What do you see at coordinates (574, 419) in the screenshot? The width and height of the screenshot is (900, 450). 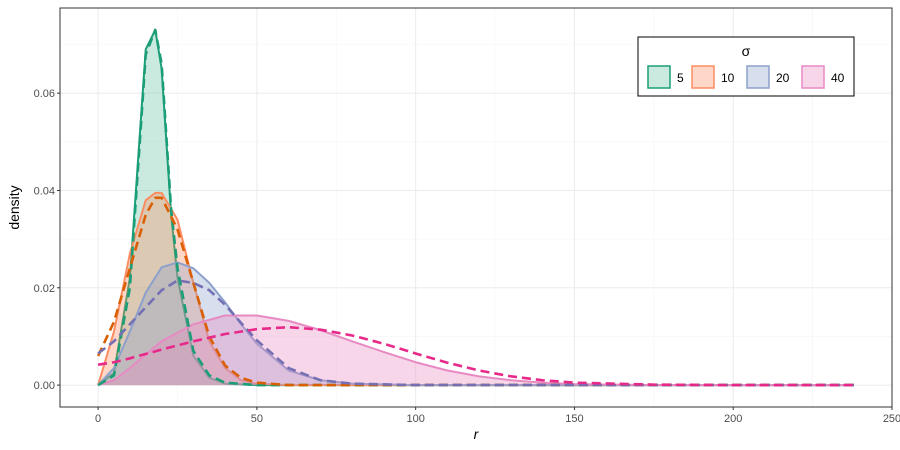 I see `x-tick-label: 150` at bounding box center [574, 419].